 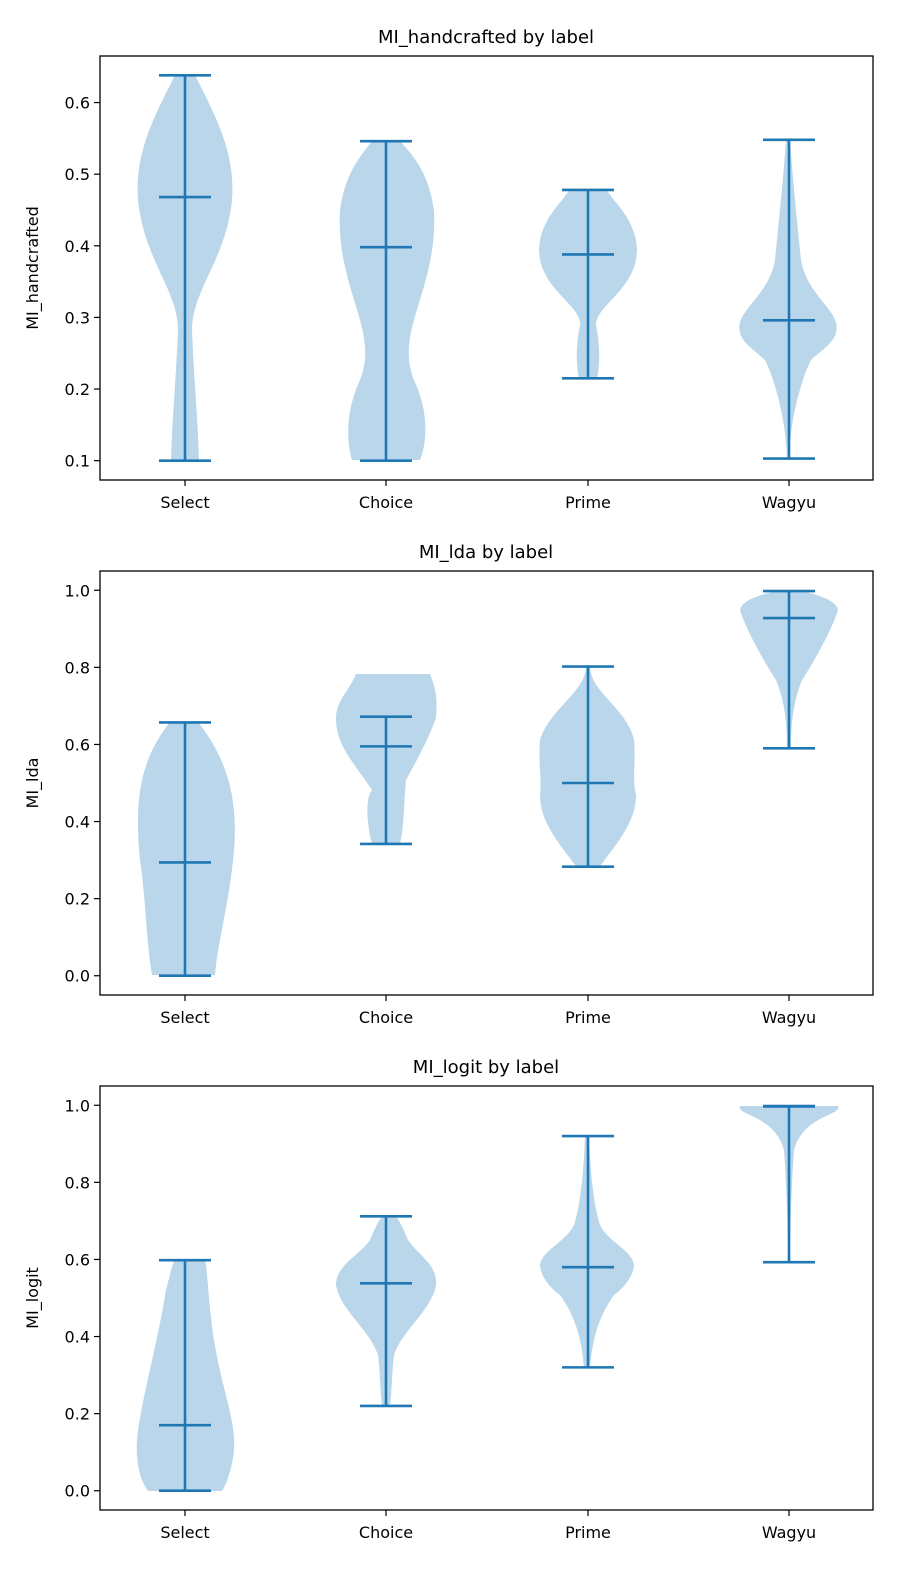 What do you see at coordinates (186, 848) in the screenshot?
I see `violin-body-select` at bounding box center [186, 848].